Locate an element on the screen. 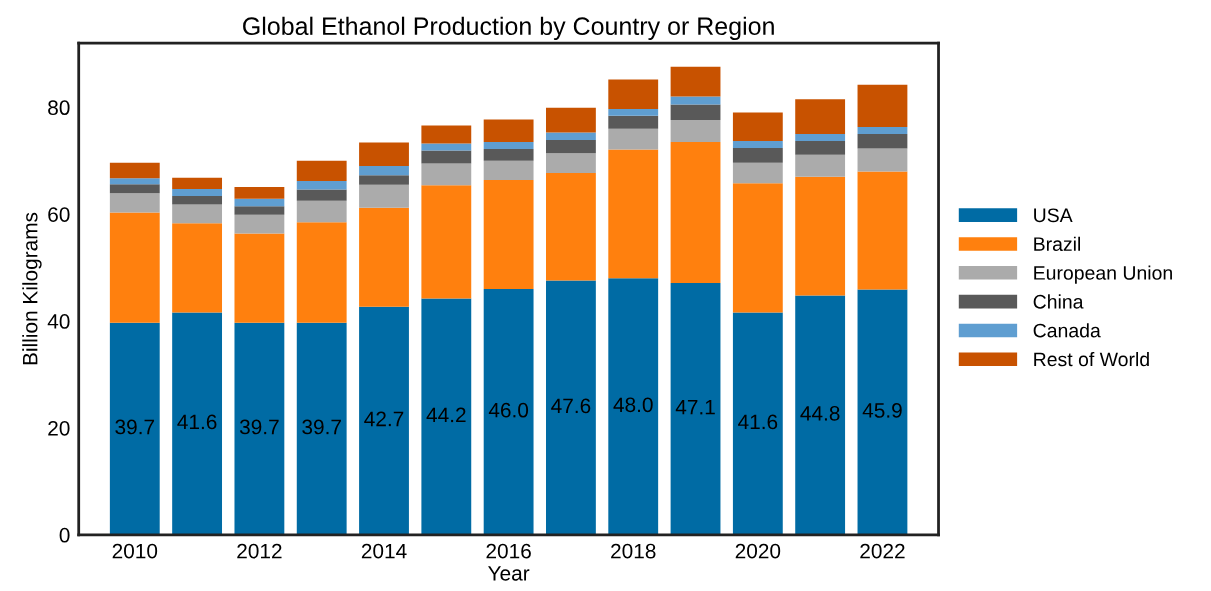 The width and height of the screenshot is (1211, 591). data-label: 48.0 is located at coordinates (633, 405).